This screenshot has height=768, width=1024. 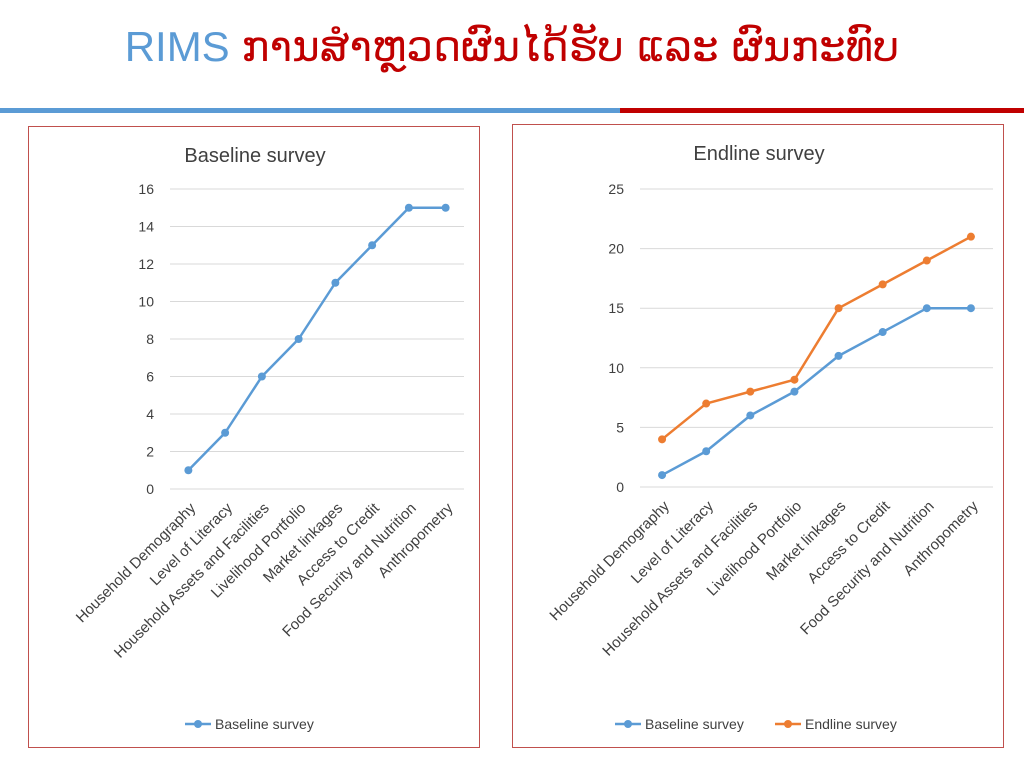 I want to click on title-rule-red, so click(x=822, y=110).